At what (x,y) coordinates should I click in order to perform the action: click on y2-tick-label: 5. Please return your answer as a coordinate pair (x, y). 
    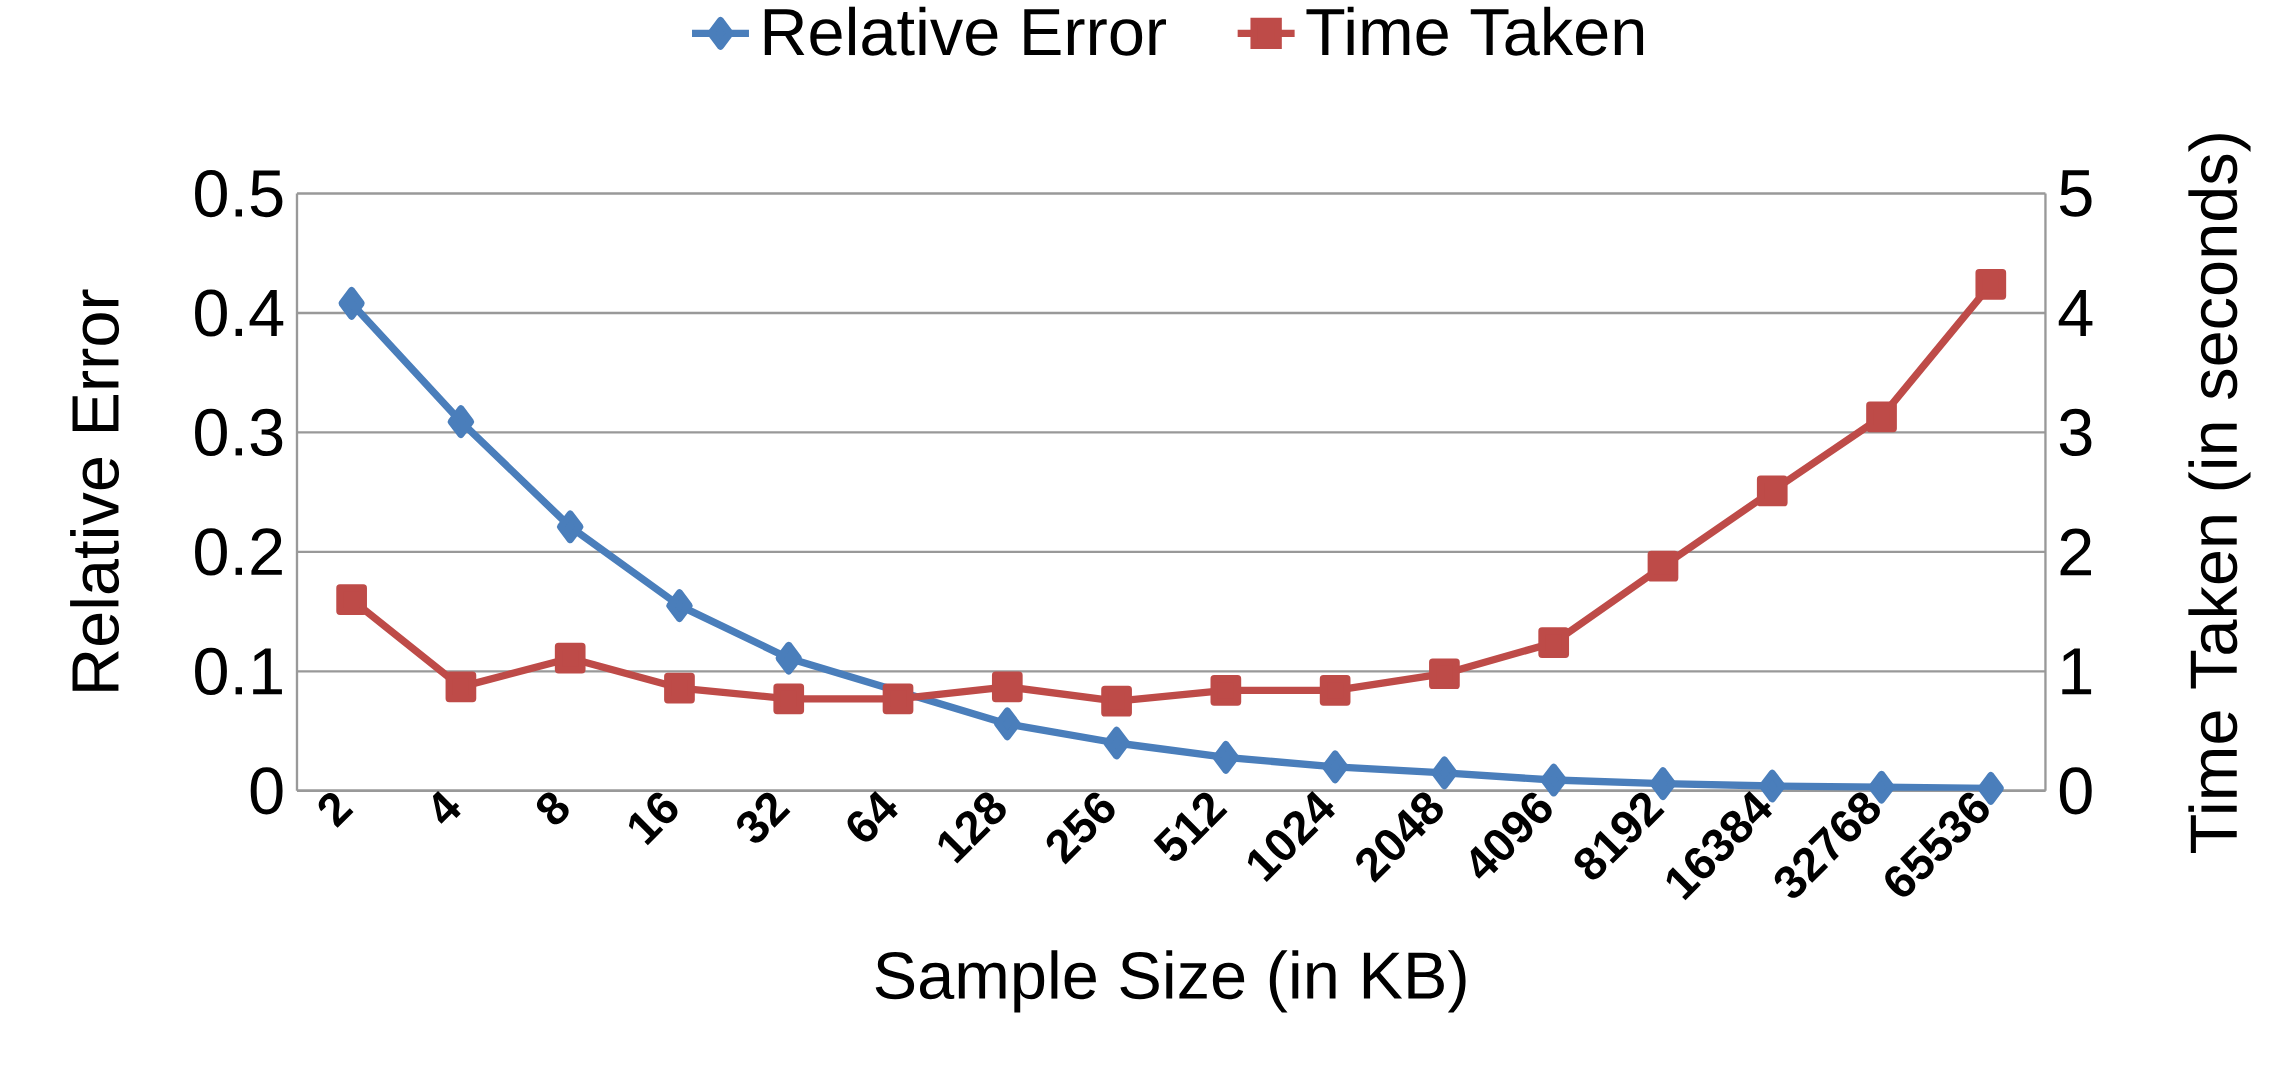
    Looking at the image, I should click on (2075, 193).